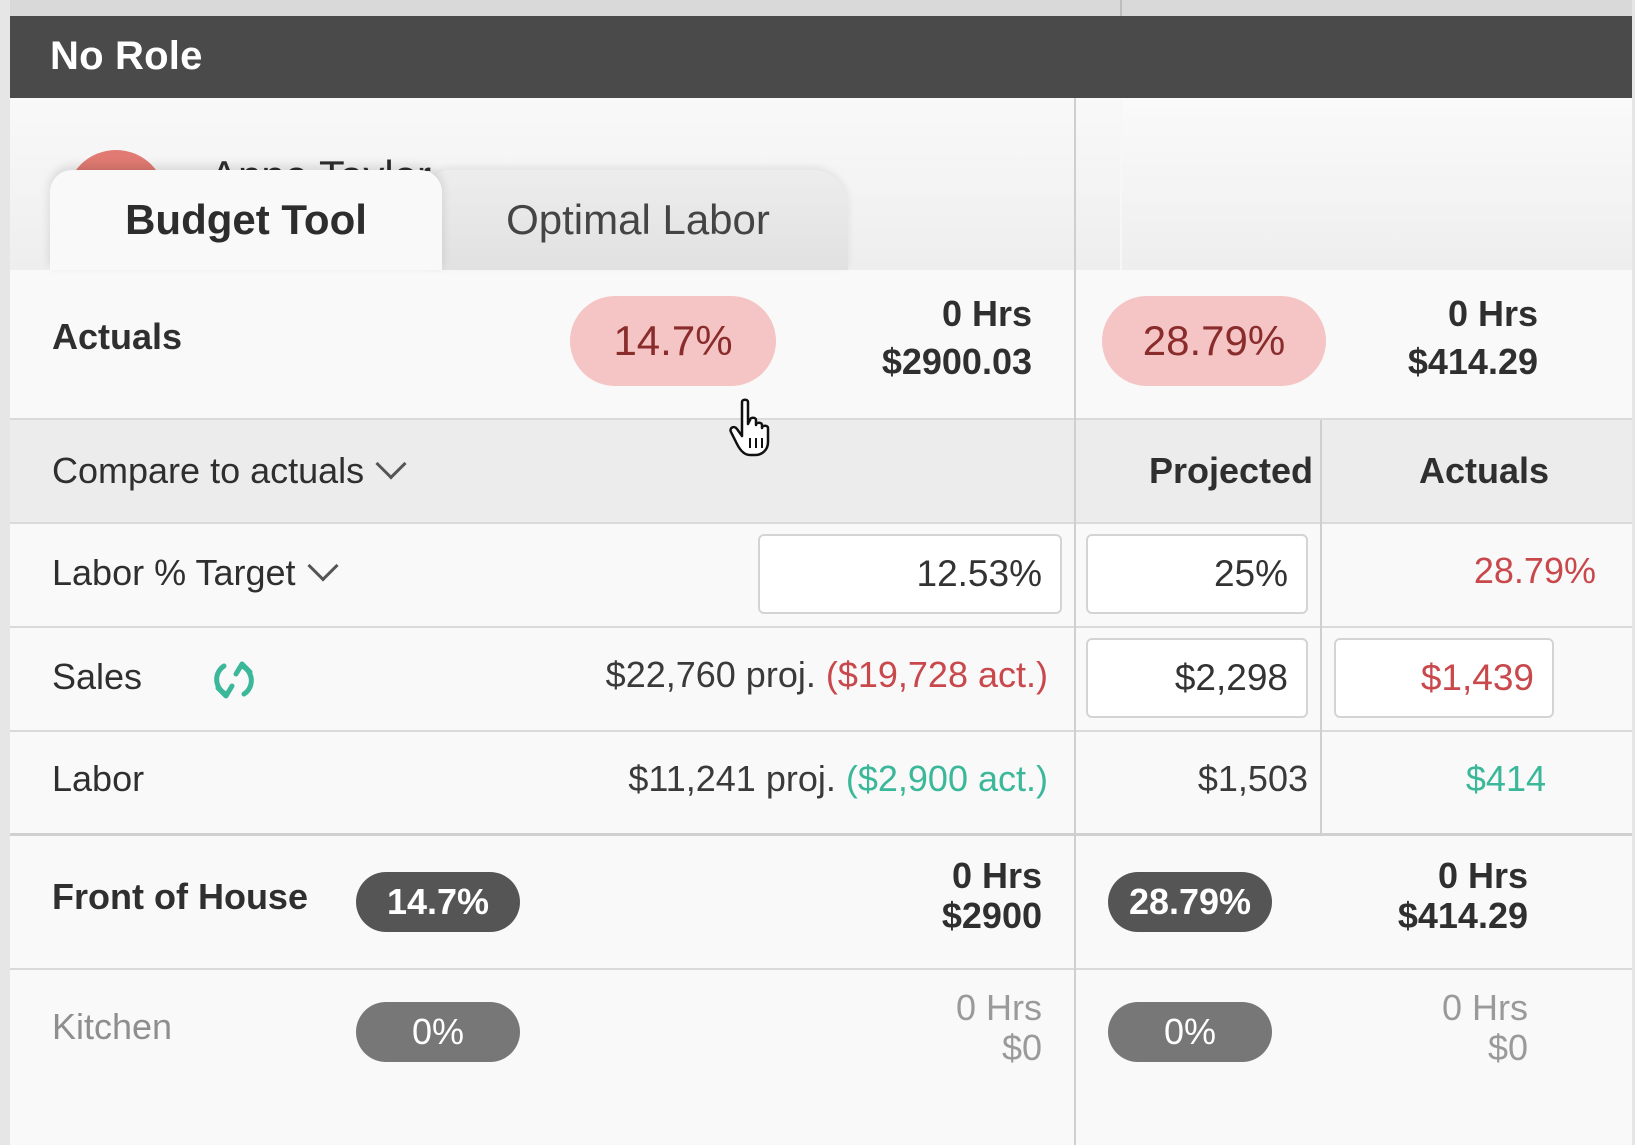 Image resolution: width=1635 pixels, height=1145 pixels. I want to click on labor-projected-value: $1,503, so click(1252, 778).